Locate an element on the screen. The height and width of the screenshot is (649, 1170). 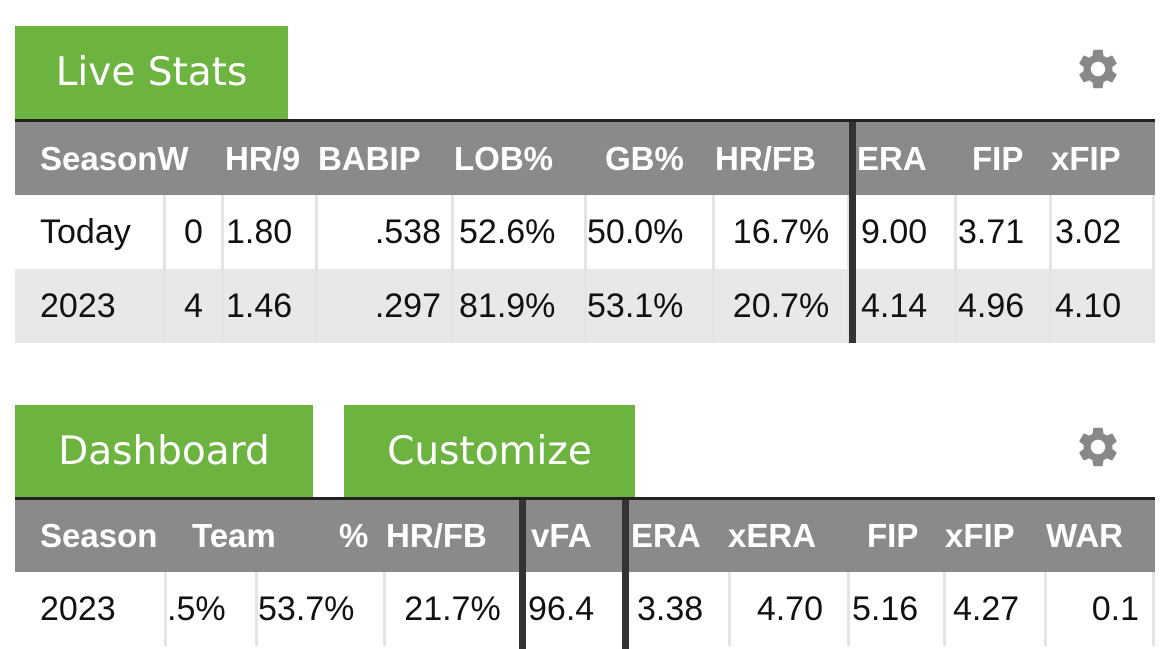
column-header-lob-pct: LOB% is located at coordinates (503, 158).